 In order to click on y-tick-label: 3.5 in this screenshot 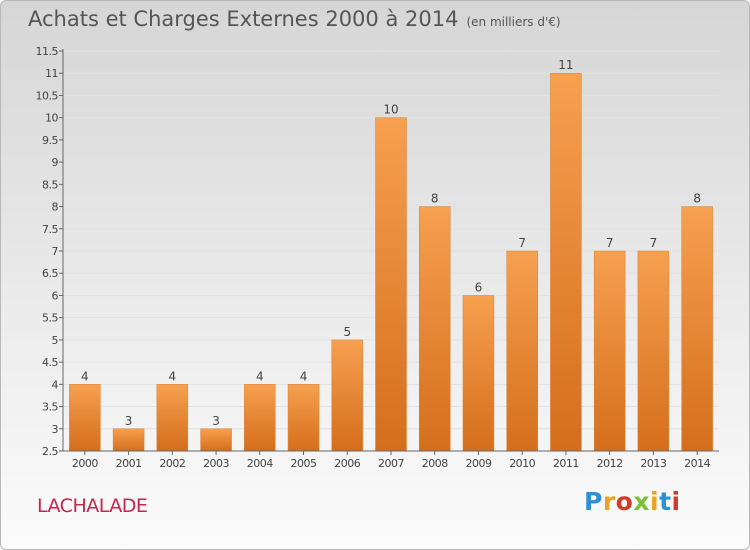, I will do `click(50, 407)`.